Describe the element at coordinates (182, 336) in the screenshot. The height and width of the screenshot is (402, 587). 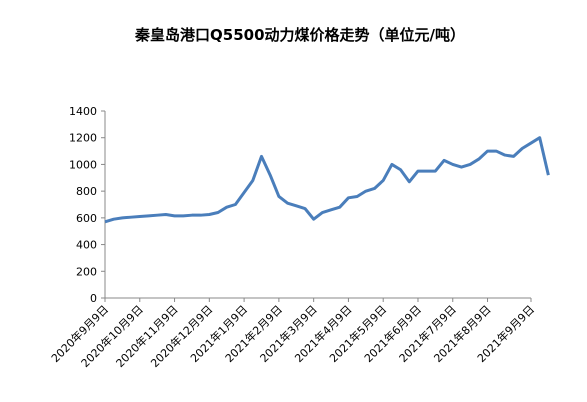
I see `x-tick-label: 2020年12月9日` at that location.